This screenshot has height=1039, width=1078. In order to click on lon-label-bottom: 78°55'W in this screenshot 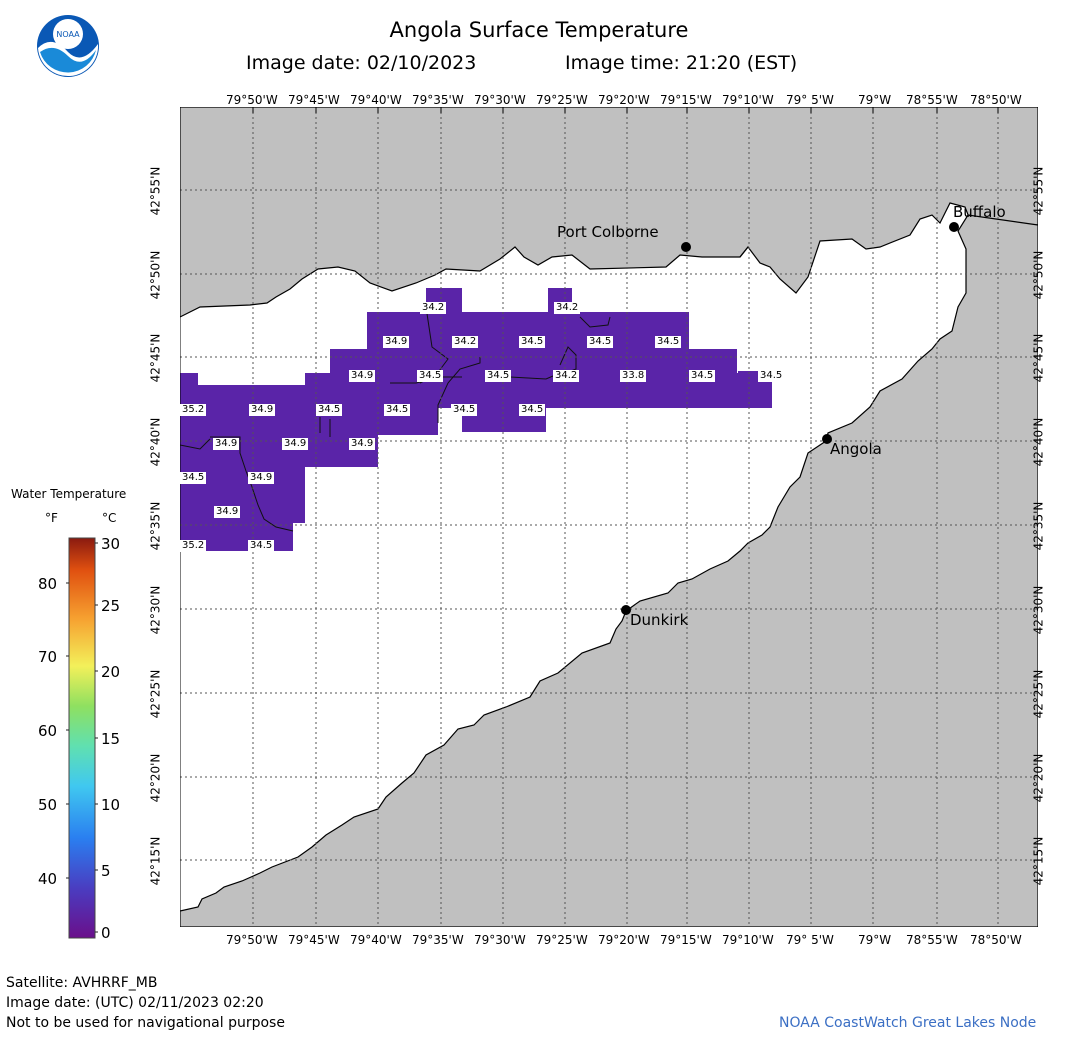, I will do `click(932, 940)`.